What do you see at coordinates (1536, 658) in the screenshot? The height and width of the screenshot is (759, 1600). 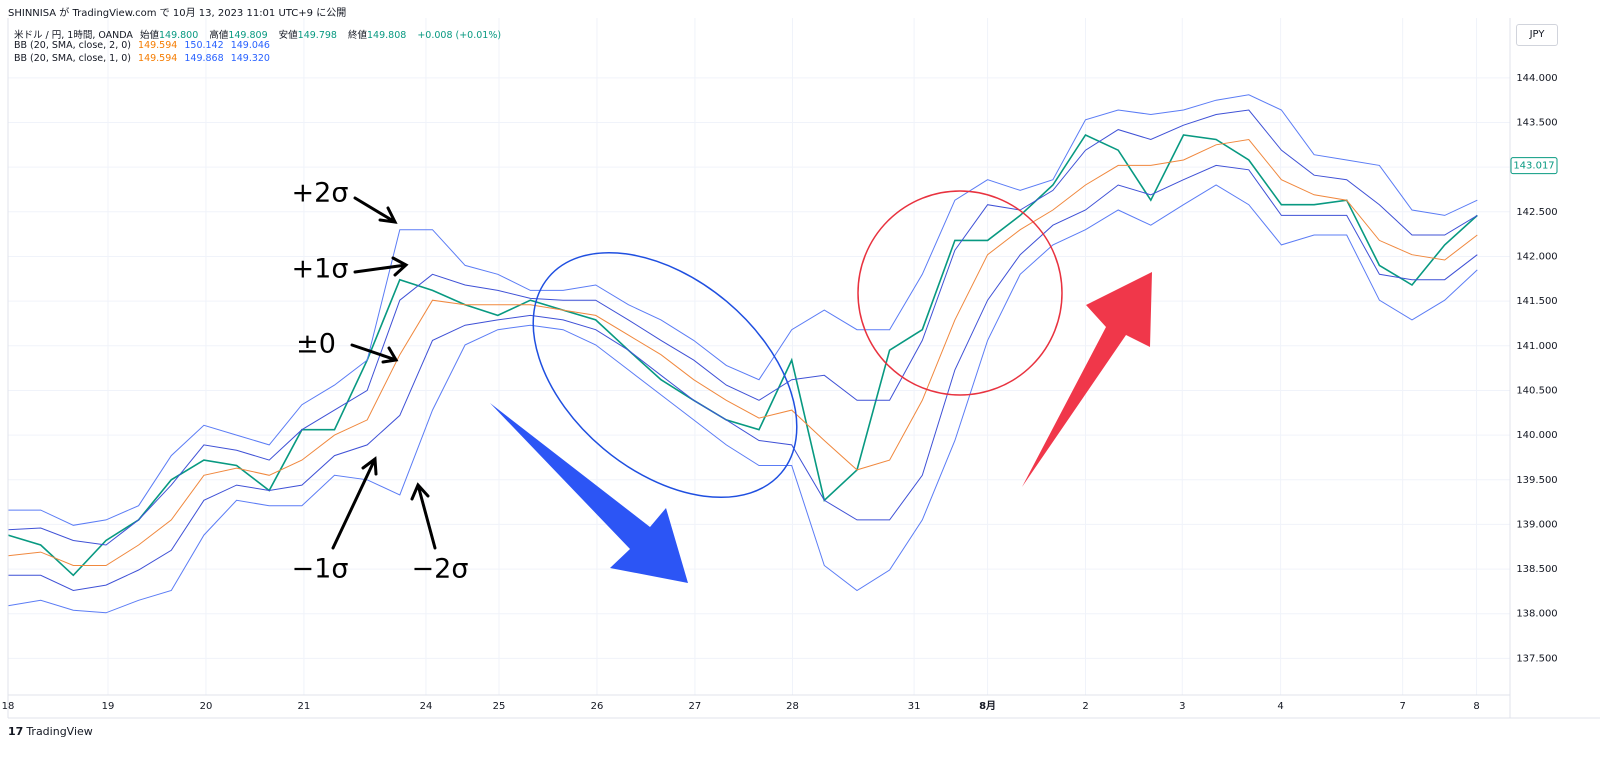 I see `y-tick-label: 137.500` at bounding box center [1536, 658].